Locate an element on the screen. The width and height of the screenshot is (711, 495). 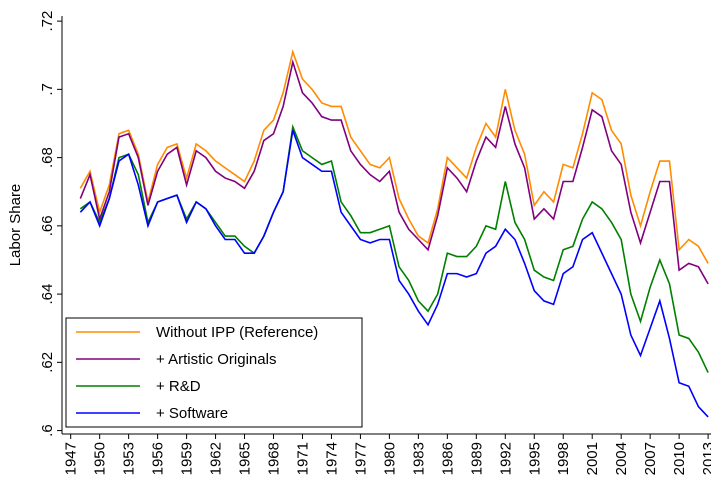
y-tick-label: .6 is located at coordinates (47, 430).